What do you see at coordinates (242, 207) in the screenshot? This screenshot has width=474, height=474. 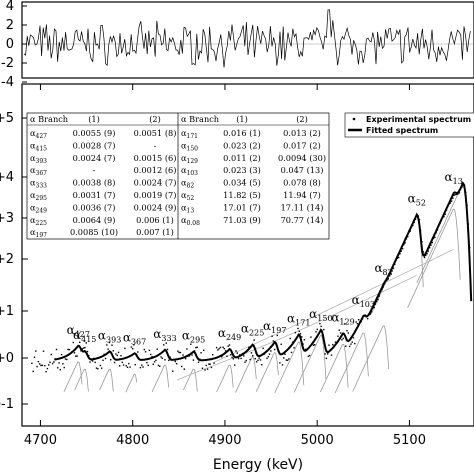 I see `table-cell-col1: 17.01 (7)` at bounding box center [242, 207].